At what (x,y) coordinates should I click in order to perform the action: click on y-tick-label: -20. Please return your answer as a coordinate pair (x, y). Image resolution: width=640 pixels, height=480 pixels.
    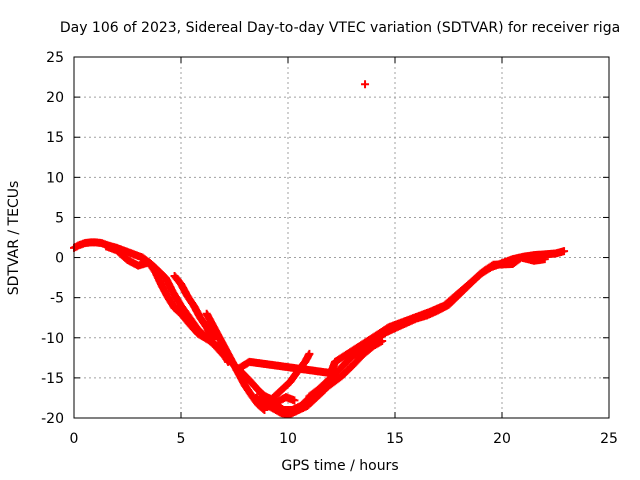
    Looking at the image, I should click on (52, 419).